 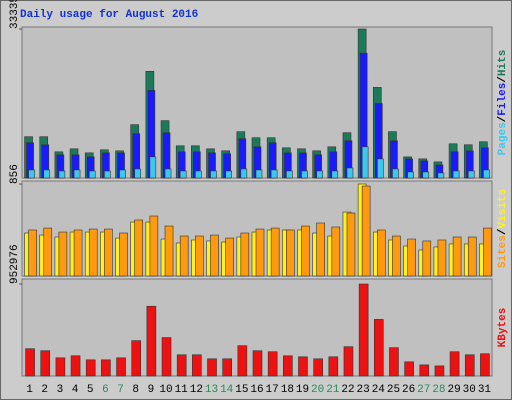 I want to click on x-tick-label: 8, so click(x=135, y=390).